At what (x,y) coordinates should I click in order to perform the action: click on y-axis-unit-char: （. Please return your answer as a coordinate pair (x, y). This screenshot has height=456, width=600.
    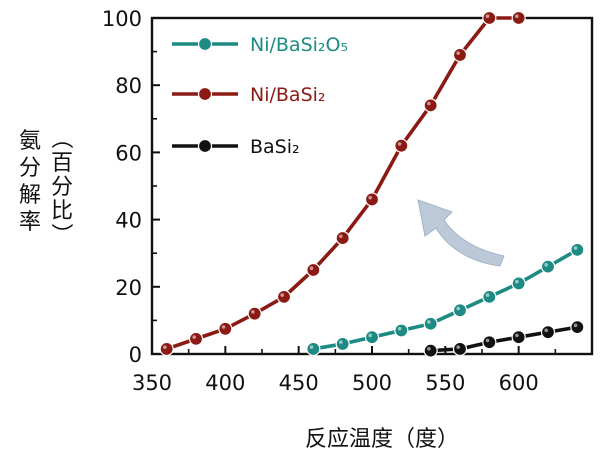
    Looking at the image, I should click on (60, 138).